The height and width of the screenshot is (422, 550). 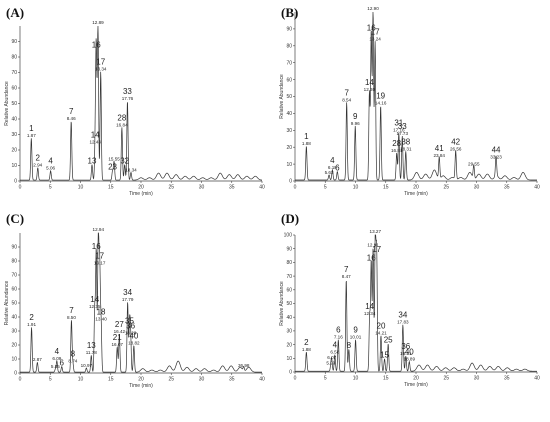 I want to click on panel-label: (C), so click(x=15, y=218).